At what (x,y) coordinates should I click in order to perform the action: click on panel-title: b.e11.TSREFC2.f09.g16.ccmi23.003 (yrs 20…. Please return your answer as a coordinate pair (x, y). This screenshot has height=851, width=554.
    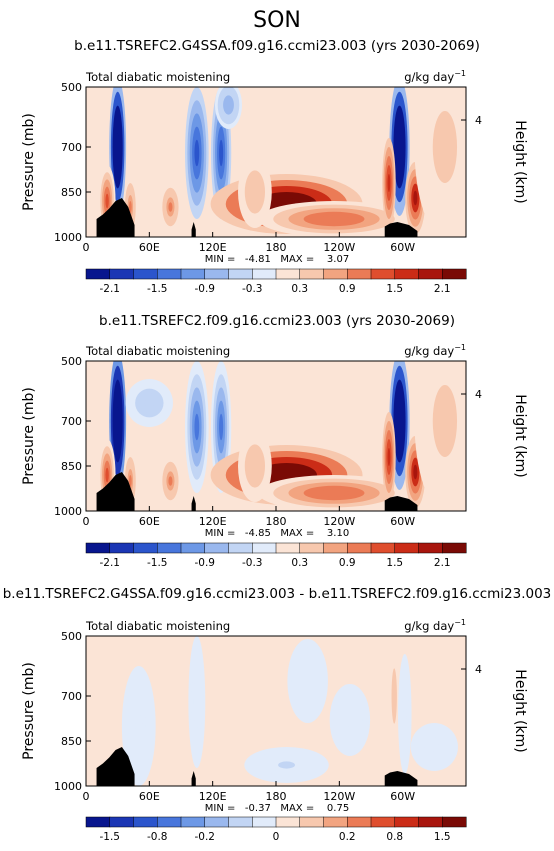
    Looking at the image, I should click on (277, 321).